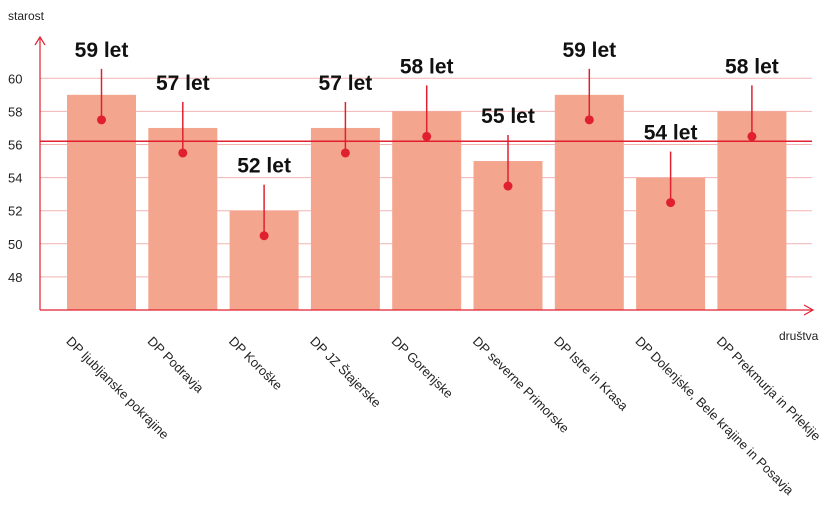  What do you see at coordinates (714, 416) in the screenshot?
I see `category-label: DP Dolenjske, Bele krajine in Posavja` at bounding box center [714, 416].